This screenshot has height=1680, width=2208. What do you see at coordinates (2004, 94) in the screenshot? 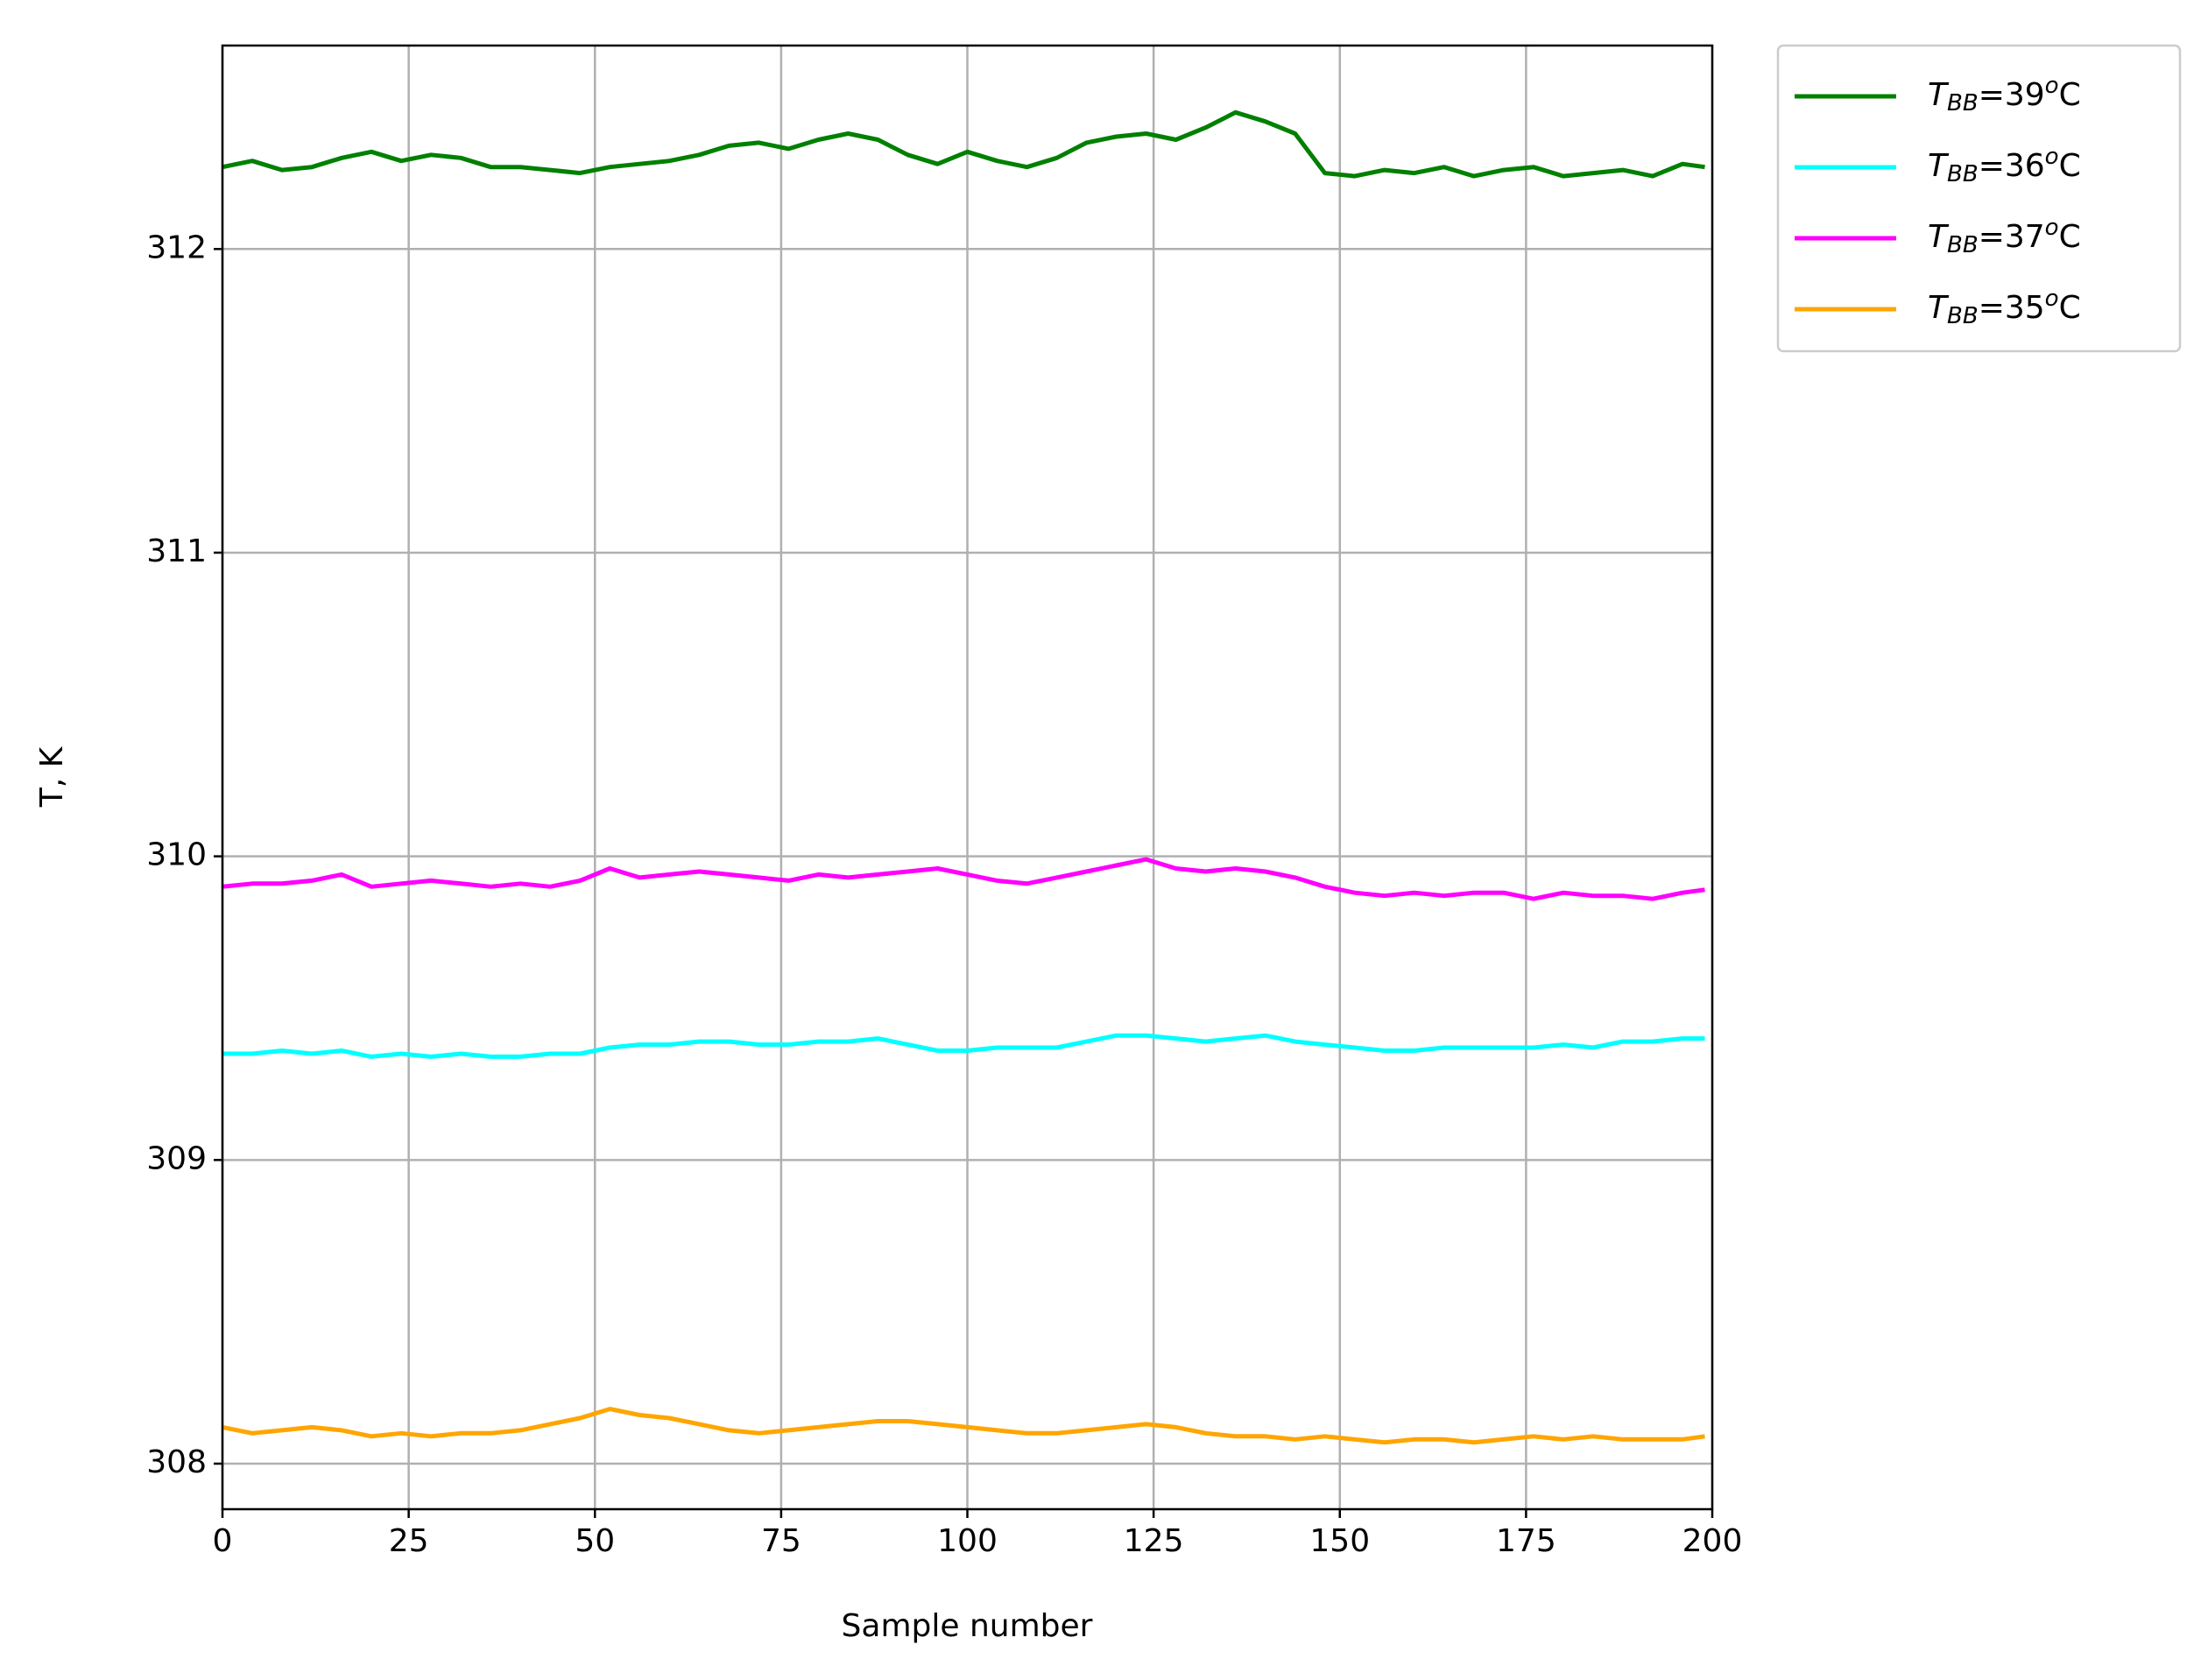
I see `legend-label: TBB=39oC` at bounding box center [2004, 94].